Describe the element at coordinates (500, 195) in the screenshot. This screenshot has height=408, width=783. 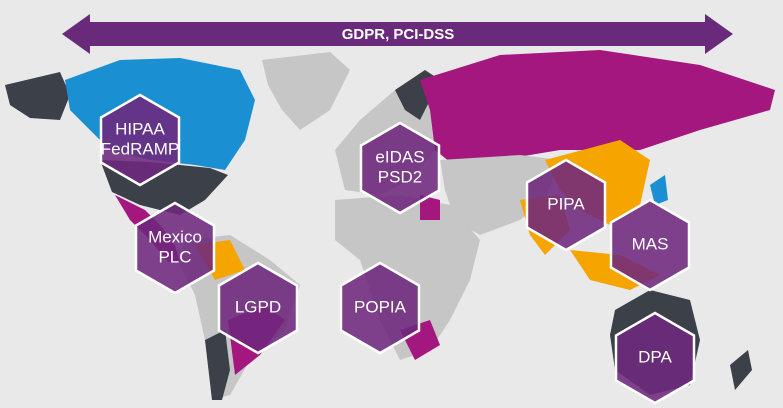
I see `middle-east` at that location.